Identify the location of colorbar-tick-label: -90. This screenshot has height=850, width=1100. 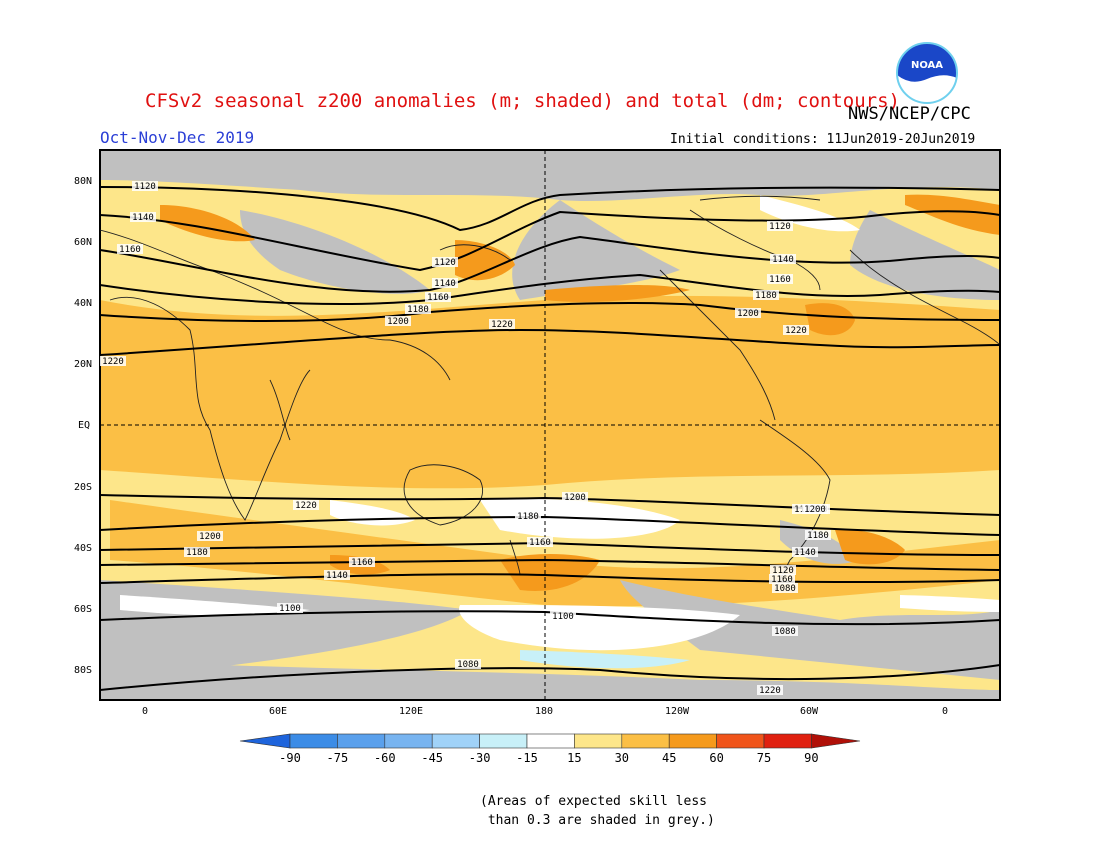
(290, 758).